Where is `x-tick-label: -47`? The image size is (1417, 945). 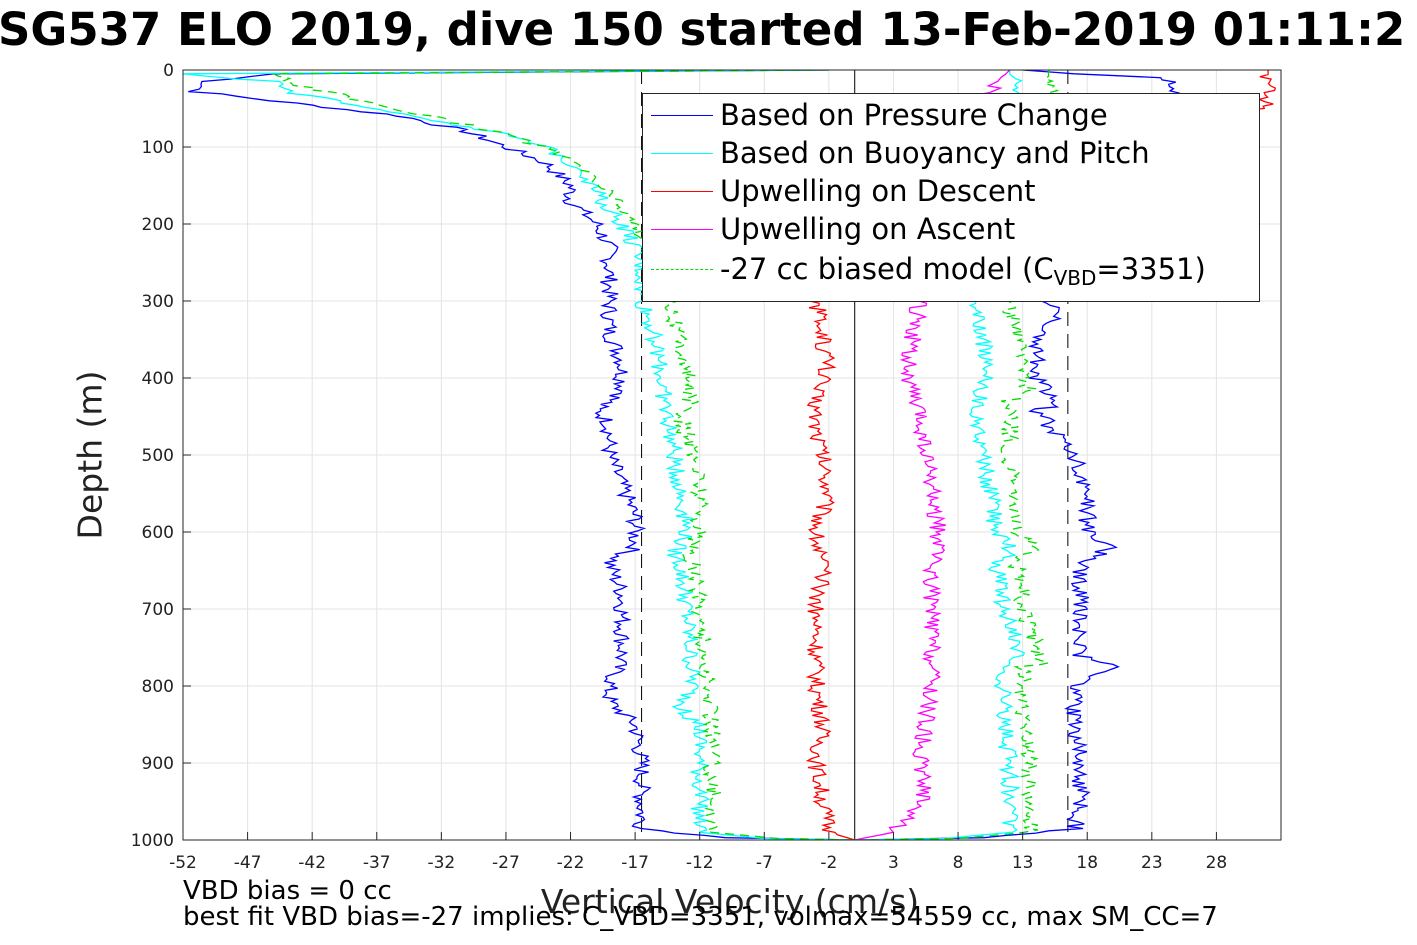 x-tick-label: -47 is located at coordinates (248, 863).